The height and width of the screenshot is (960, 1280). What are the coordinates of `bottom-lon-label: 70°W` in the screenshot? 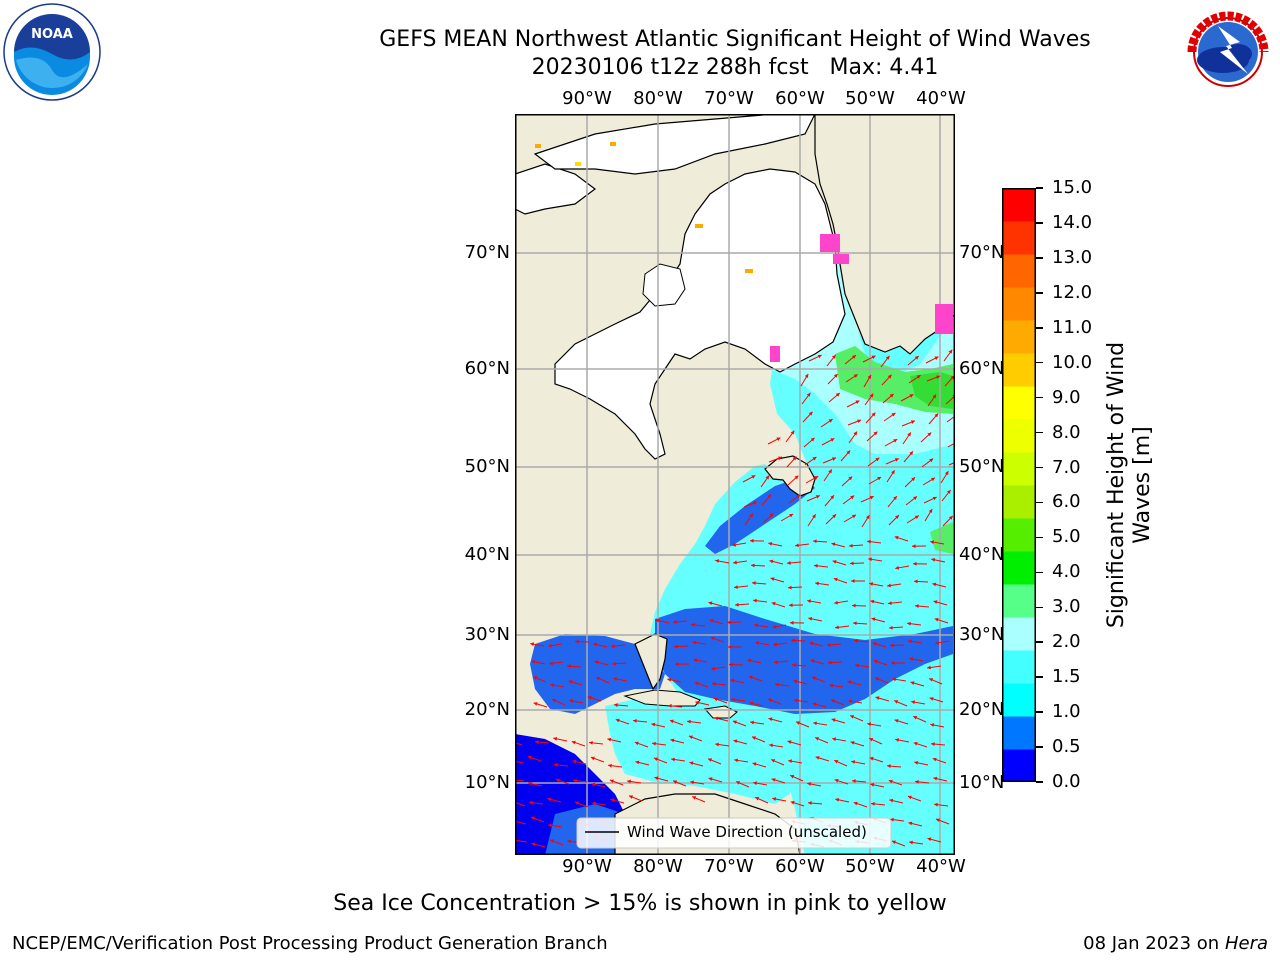 It's located at (729, 866).